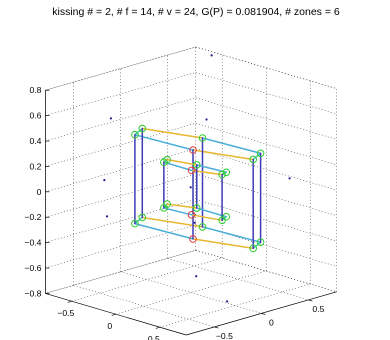  I want to click on polyhedron-edges, so click(198, 188).